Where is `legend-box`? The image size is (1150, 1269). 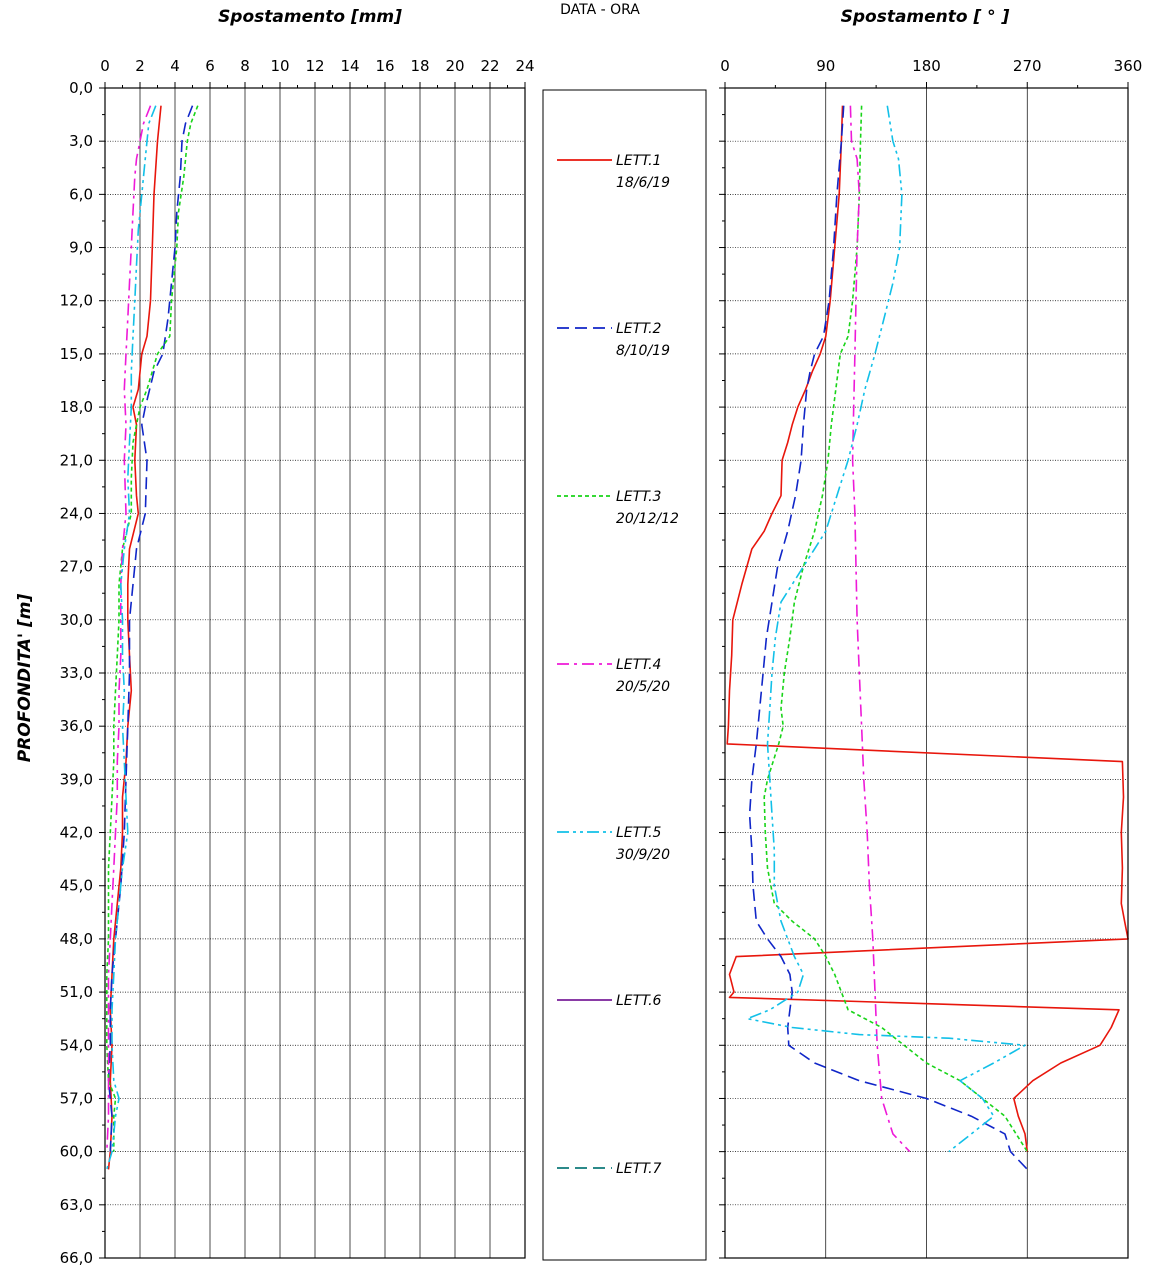
legend-box is located at coordinates (624, 675).